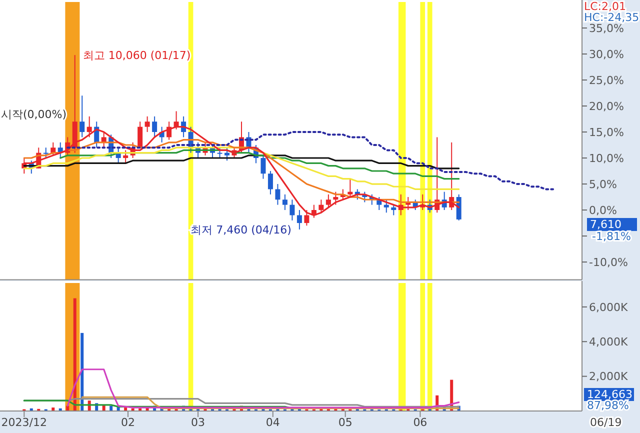  Describe the element at coordinates (606, 224) in the screenshot. I see `text: 7,610` at that location.